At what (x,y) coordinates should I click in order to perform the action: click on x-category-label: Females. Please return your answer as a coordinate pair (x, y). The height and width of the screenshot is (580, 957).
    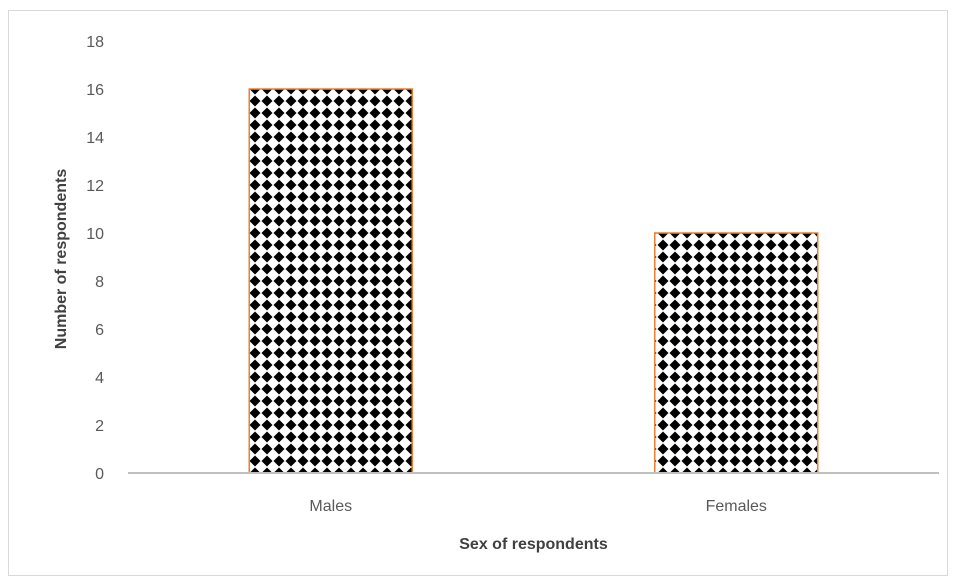
    Looking at the image, I should click on (736, 506).